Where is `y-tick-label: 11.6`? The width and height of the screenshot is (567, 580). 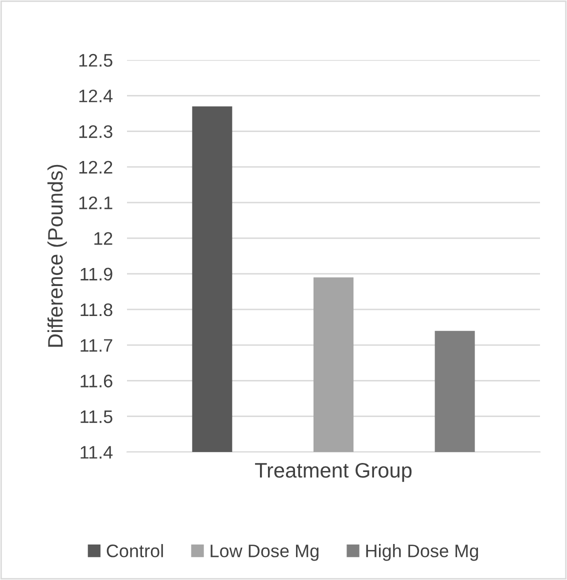 y-tick-label: 11.6 is located at coordinates (96, 381).